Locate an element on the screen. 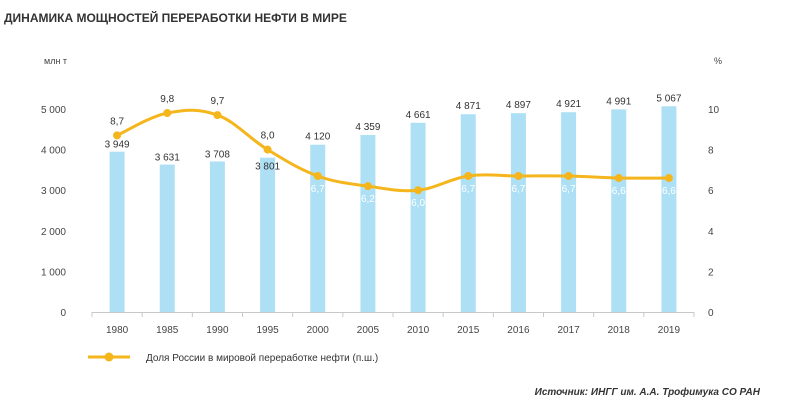  line-value-label: 9,8 is located at coordinates (167, 99).